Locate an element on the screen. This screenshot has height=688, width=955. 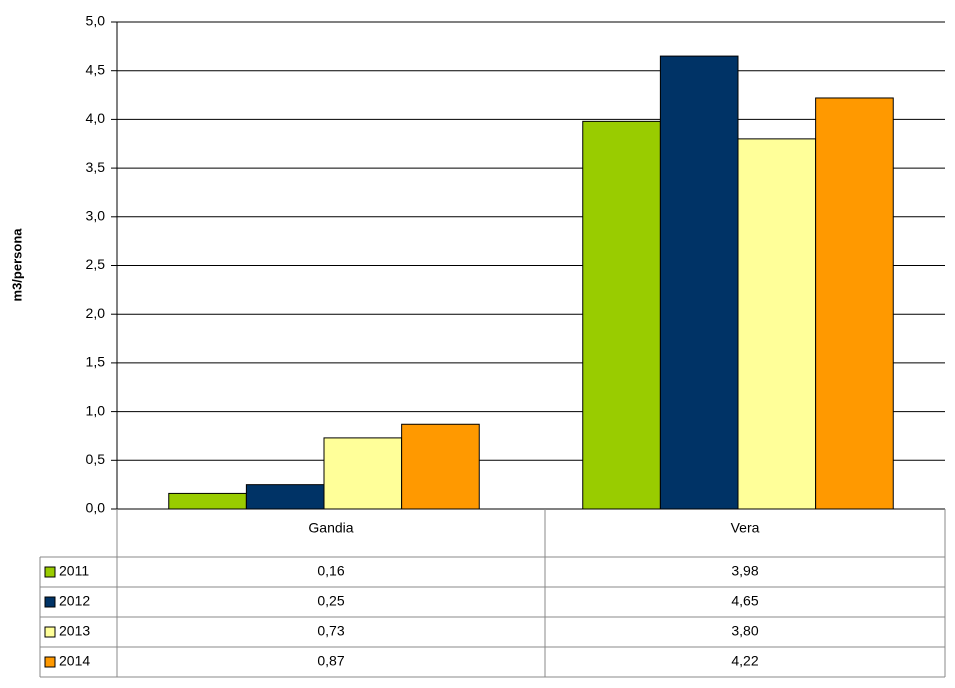
legend-label: 2014 is located at coordinates (74, 661).